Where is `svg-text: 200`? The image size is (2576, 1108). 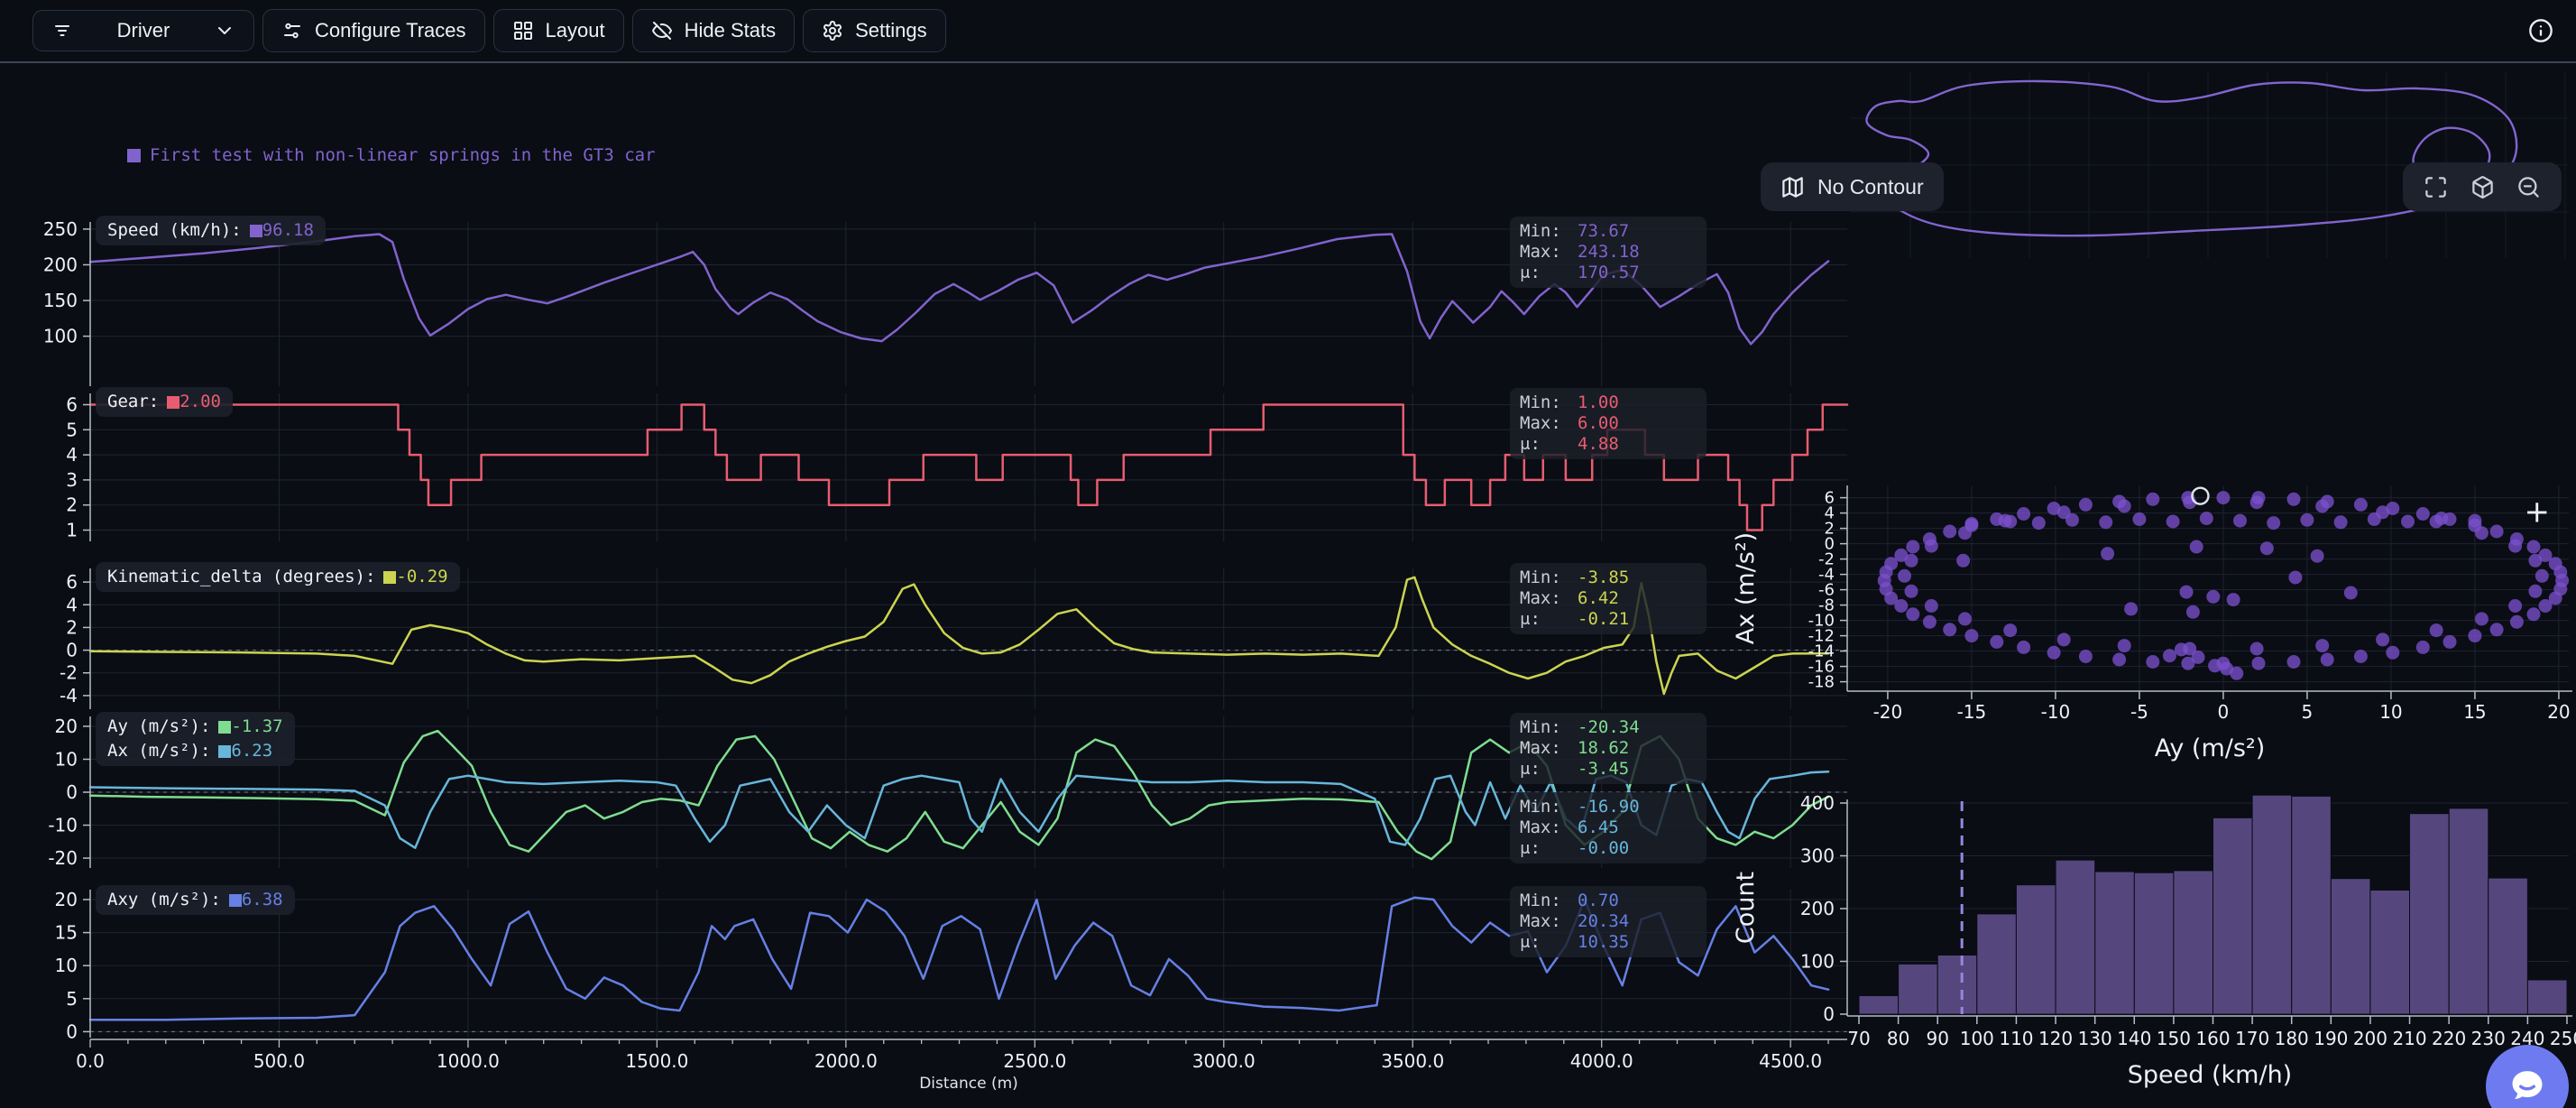 svg-text: 200 is located at coordinates (60, 264).